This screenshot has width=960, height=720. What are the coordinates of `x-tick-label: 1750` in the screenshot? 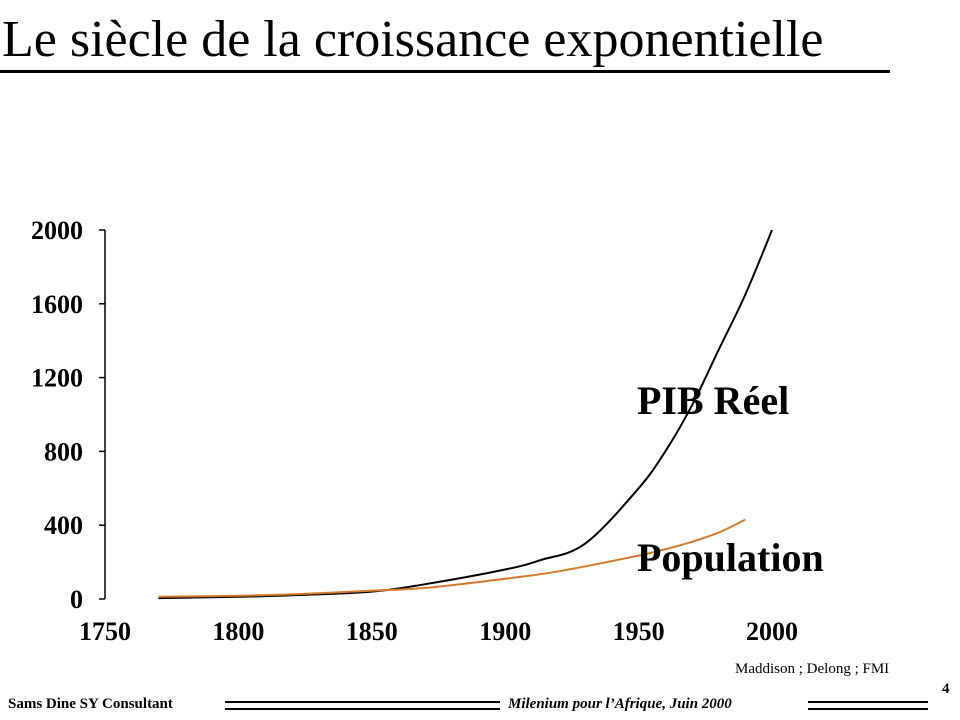 It's located at (105, 631).